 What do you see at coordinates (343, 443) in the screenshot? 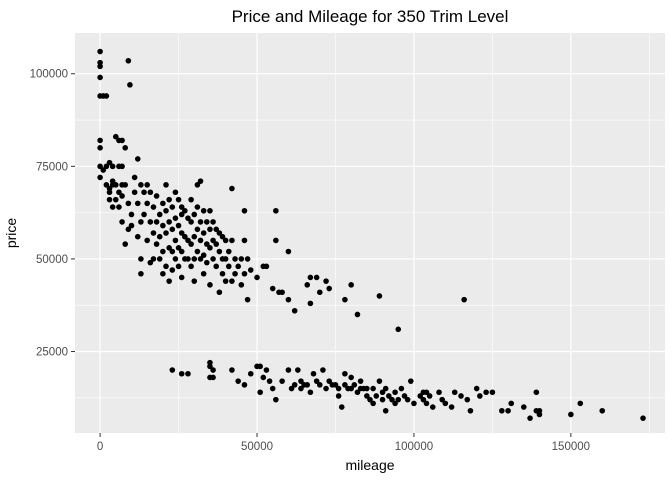
I see `x-axis-ticks: 0 50000 100000 150000` at bounding box center [343, 443].